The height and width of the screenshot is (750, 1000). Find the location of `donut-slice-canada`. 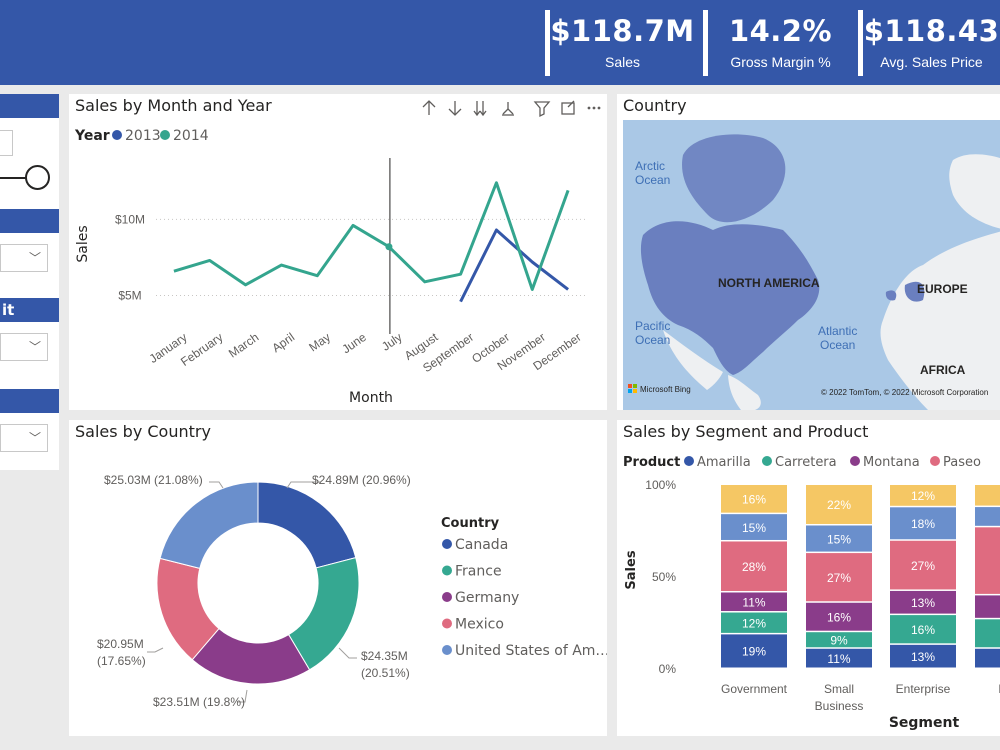

donut-slice-canada is located at coordinates (307, 525).